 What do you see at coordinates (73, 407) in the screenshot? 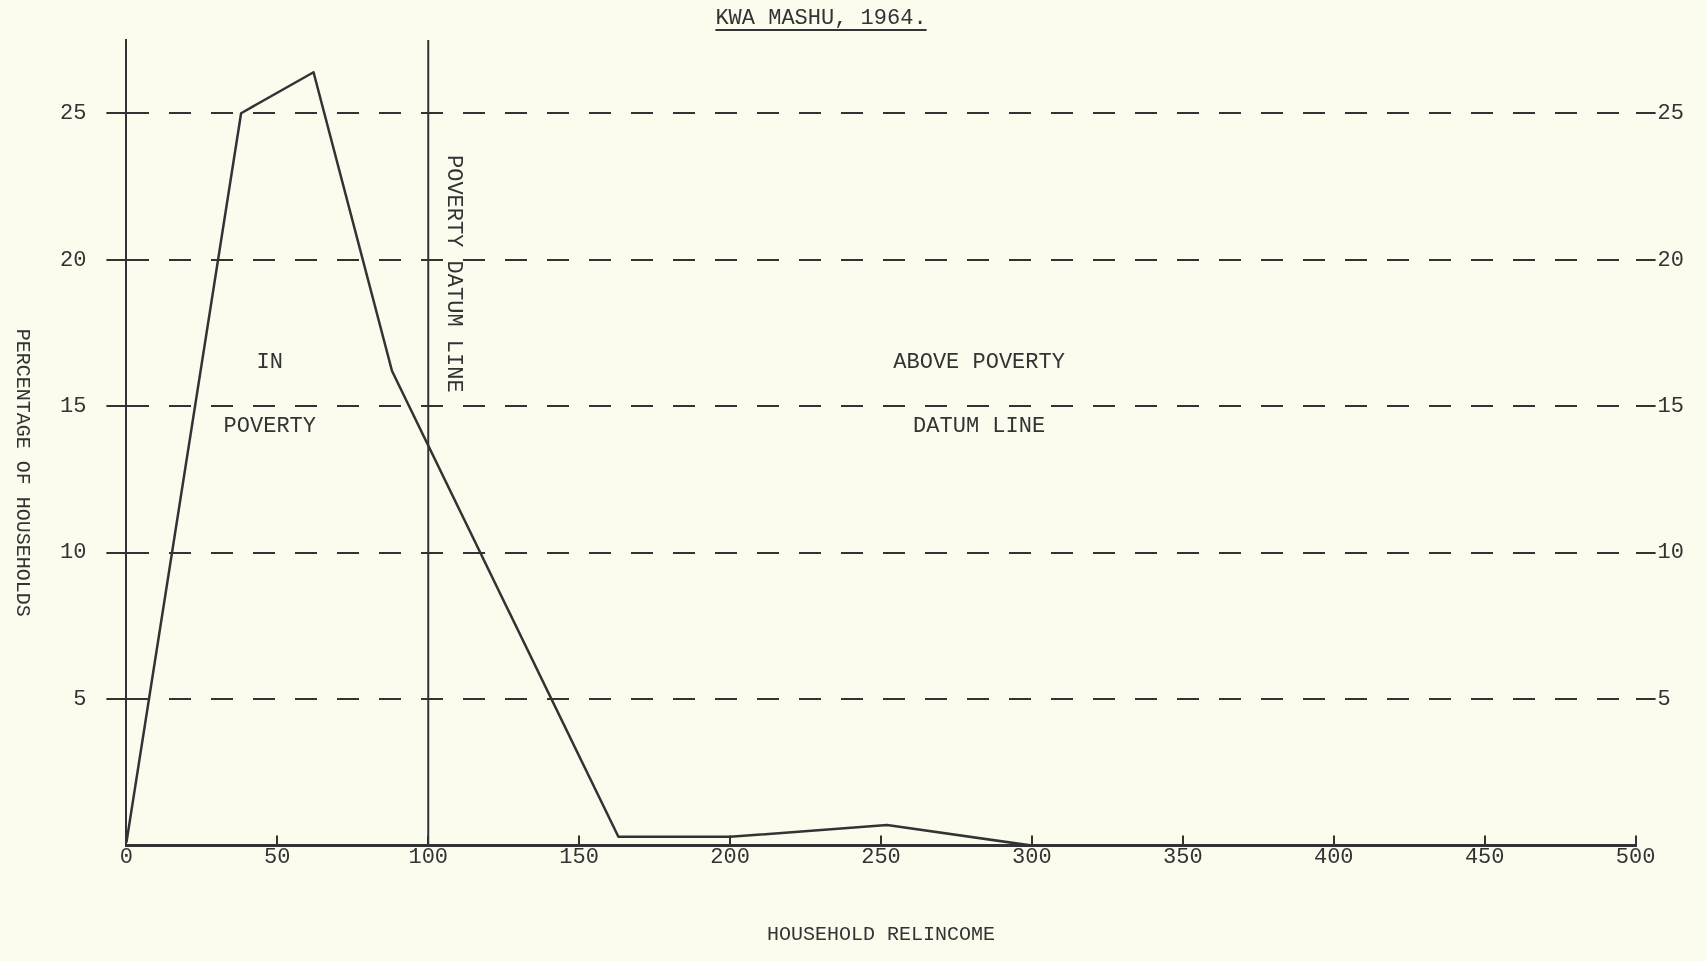
I see `y-tick-label: 15` at bounding box center [73, 407].